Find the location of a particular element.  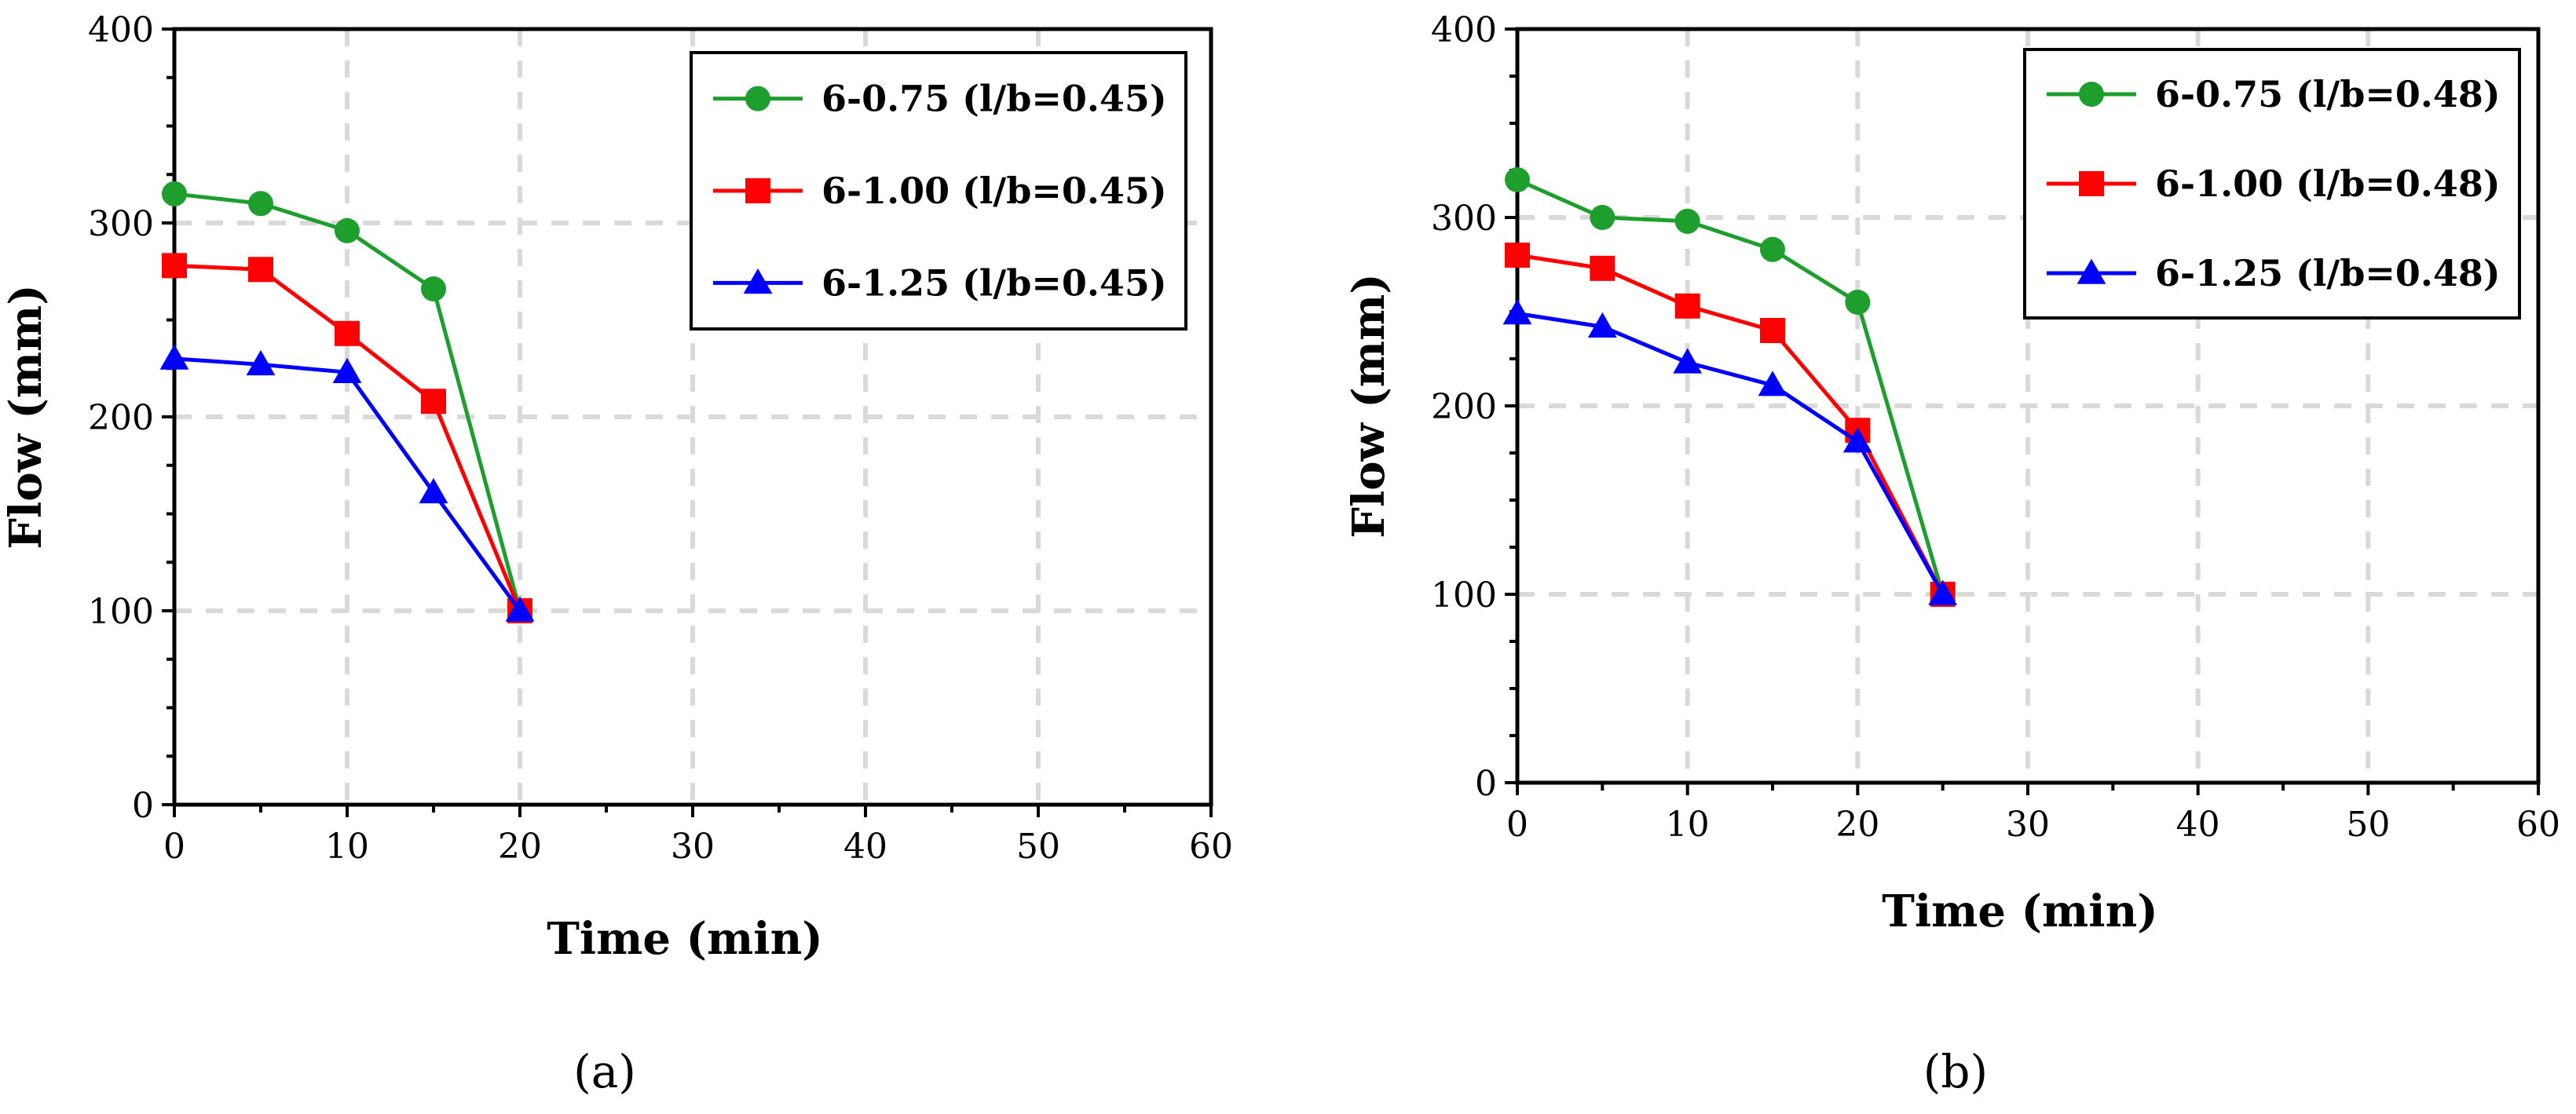

panel-b-x-tick-label-20: 20 is located at coordinates (1857, 825).